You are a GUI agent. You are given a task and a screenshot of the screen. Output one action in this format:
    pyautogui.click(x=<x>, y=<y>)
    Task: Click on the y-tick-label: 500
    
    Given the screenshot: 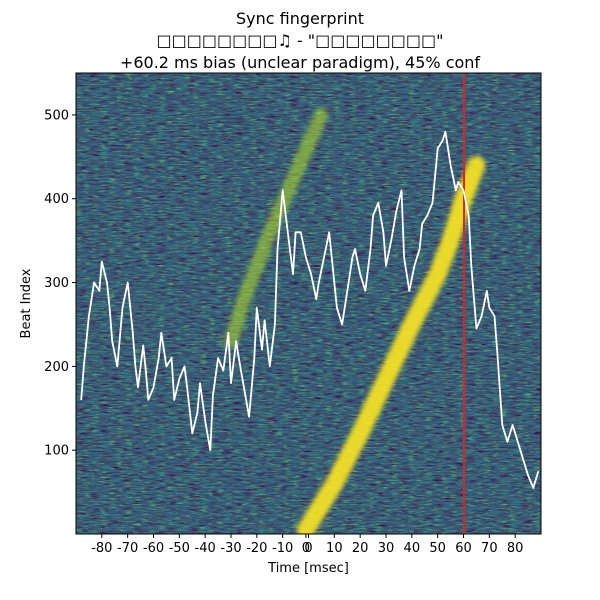 What is the action you would take?
    pyautogui.click(x=56, y=115)
    